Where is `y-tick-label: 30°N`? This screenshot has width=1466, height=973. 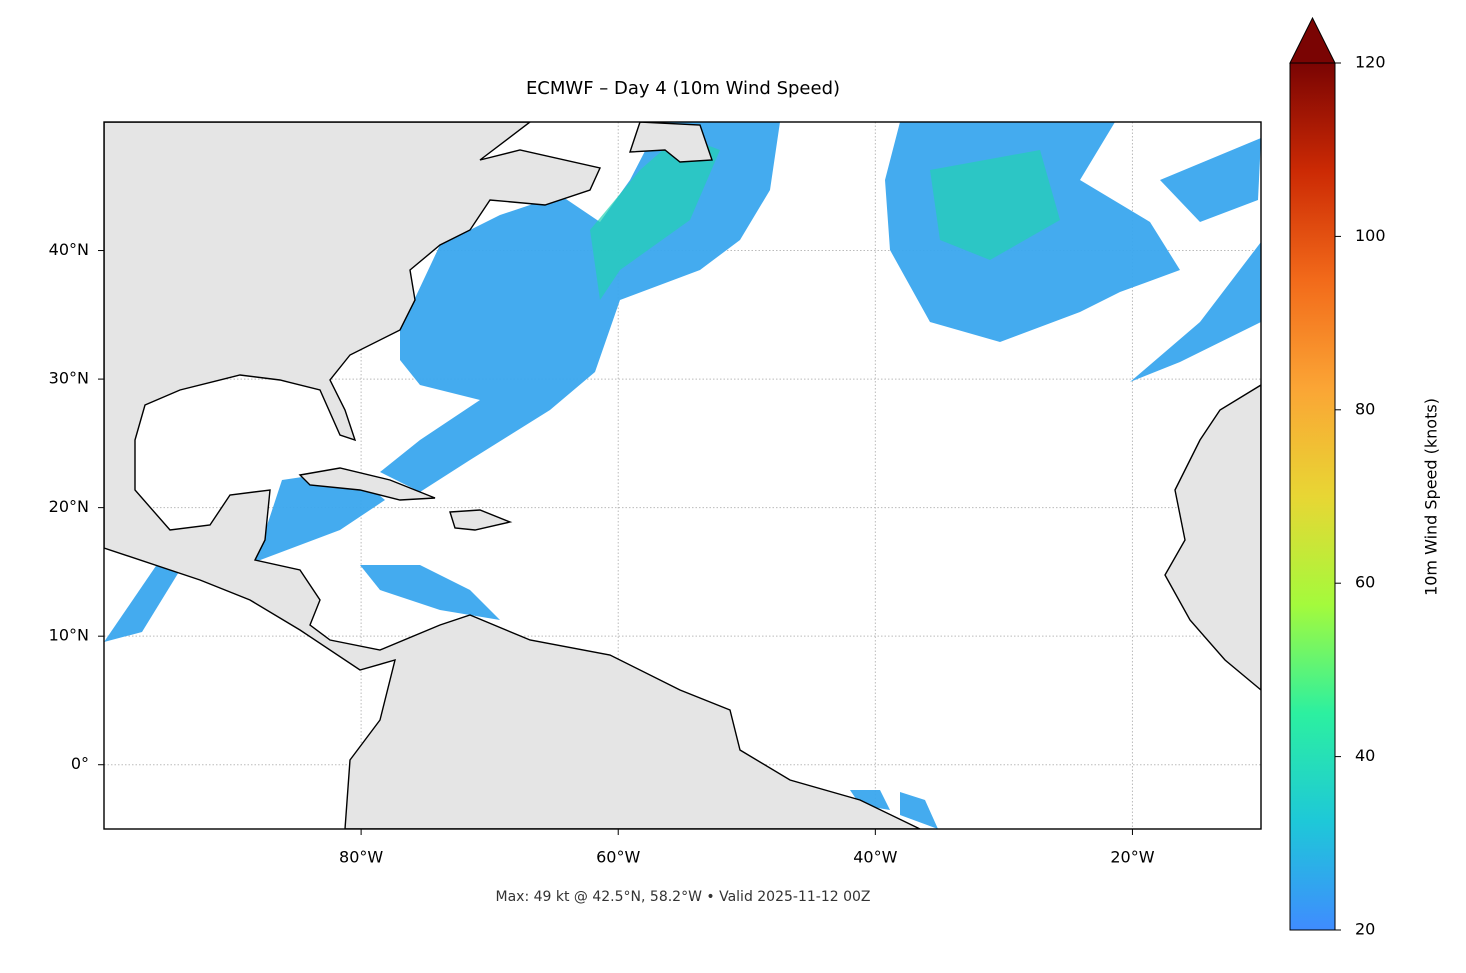
y-tick-label: 30°N is located at coordinates (69, 378).